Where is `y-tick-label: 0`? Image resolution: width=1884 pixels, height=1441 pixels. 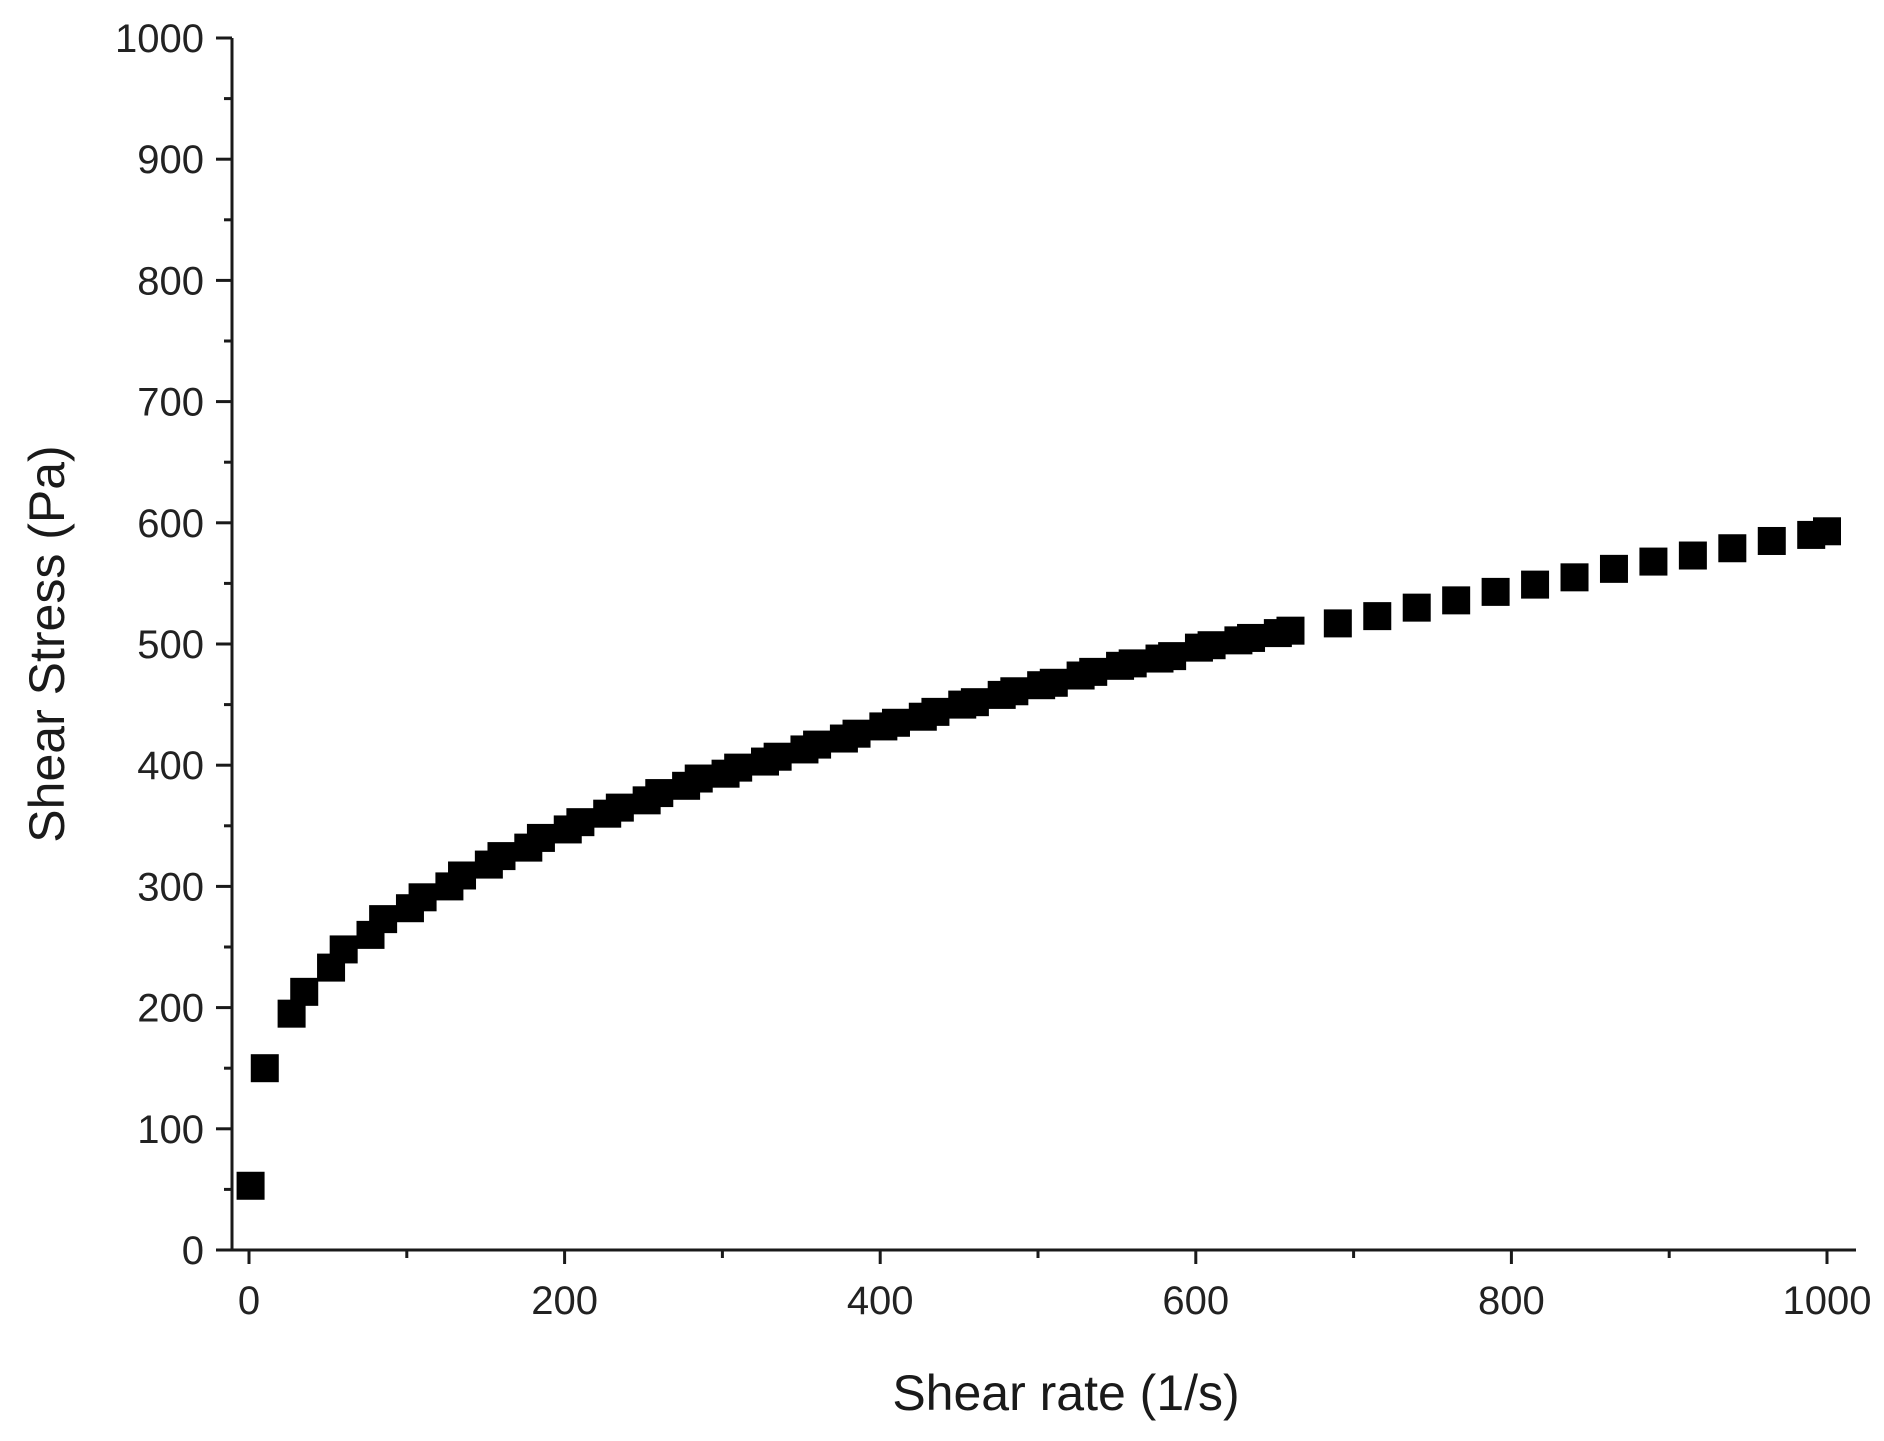
y-tick-label: 0 is located at coordinates (193, 1251).